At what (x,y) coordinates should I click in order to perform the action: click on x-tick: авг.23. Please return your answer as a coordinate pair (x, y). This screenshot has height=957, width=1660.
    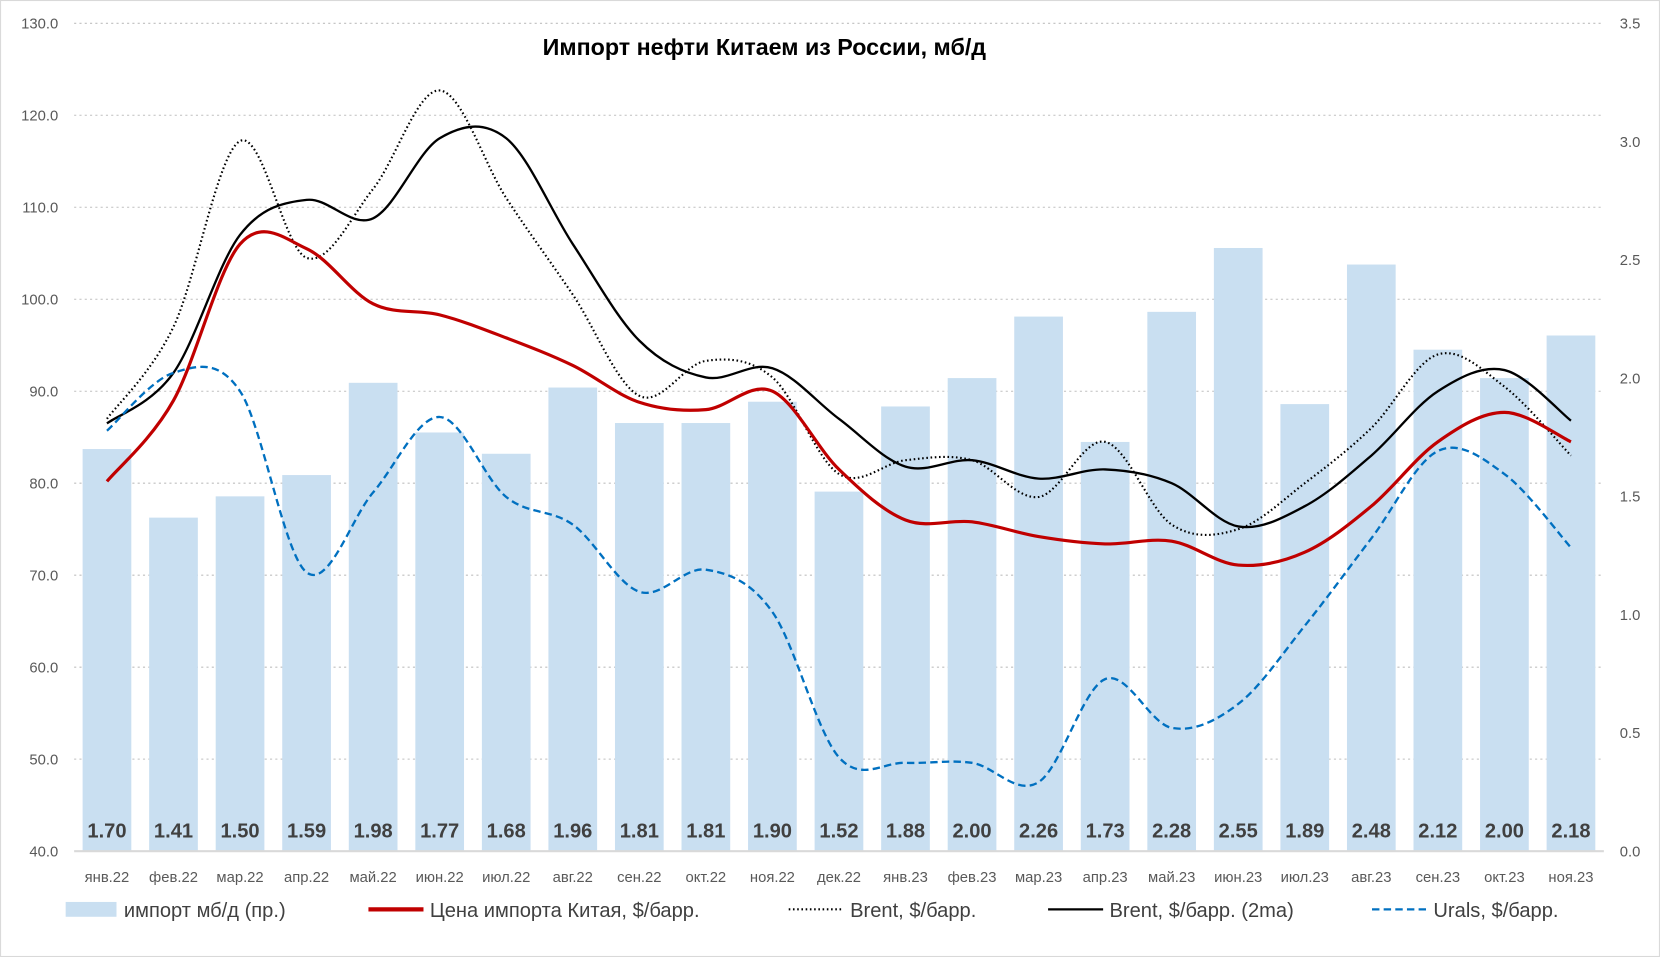
    Looking at the image, I should click on (1371, 878).